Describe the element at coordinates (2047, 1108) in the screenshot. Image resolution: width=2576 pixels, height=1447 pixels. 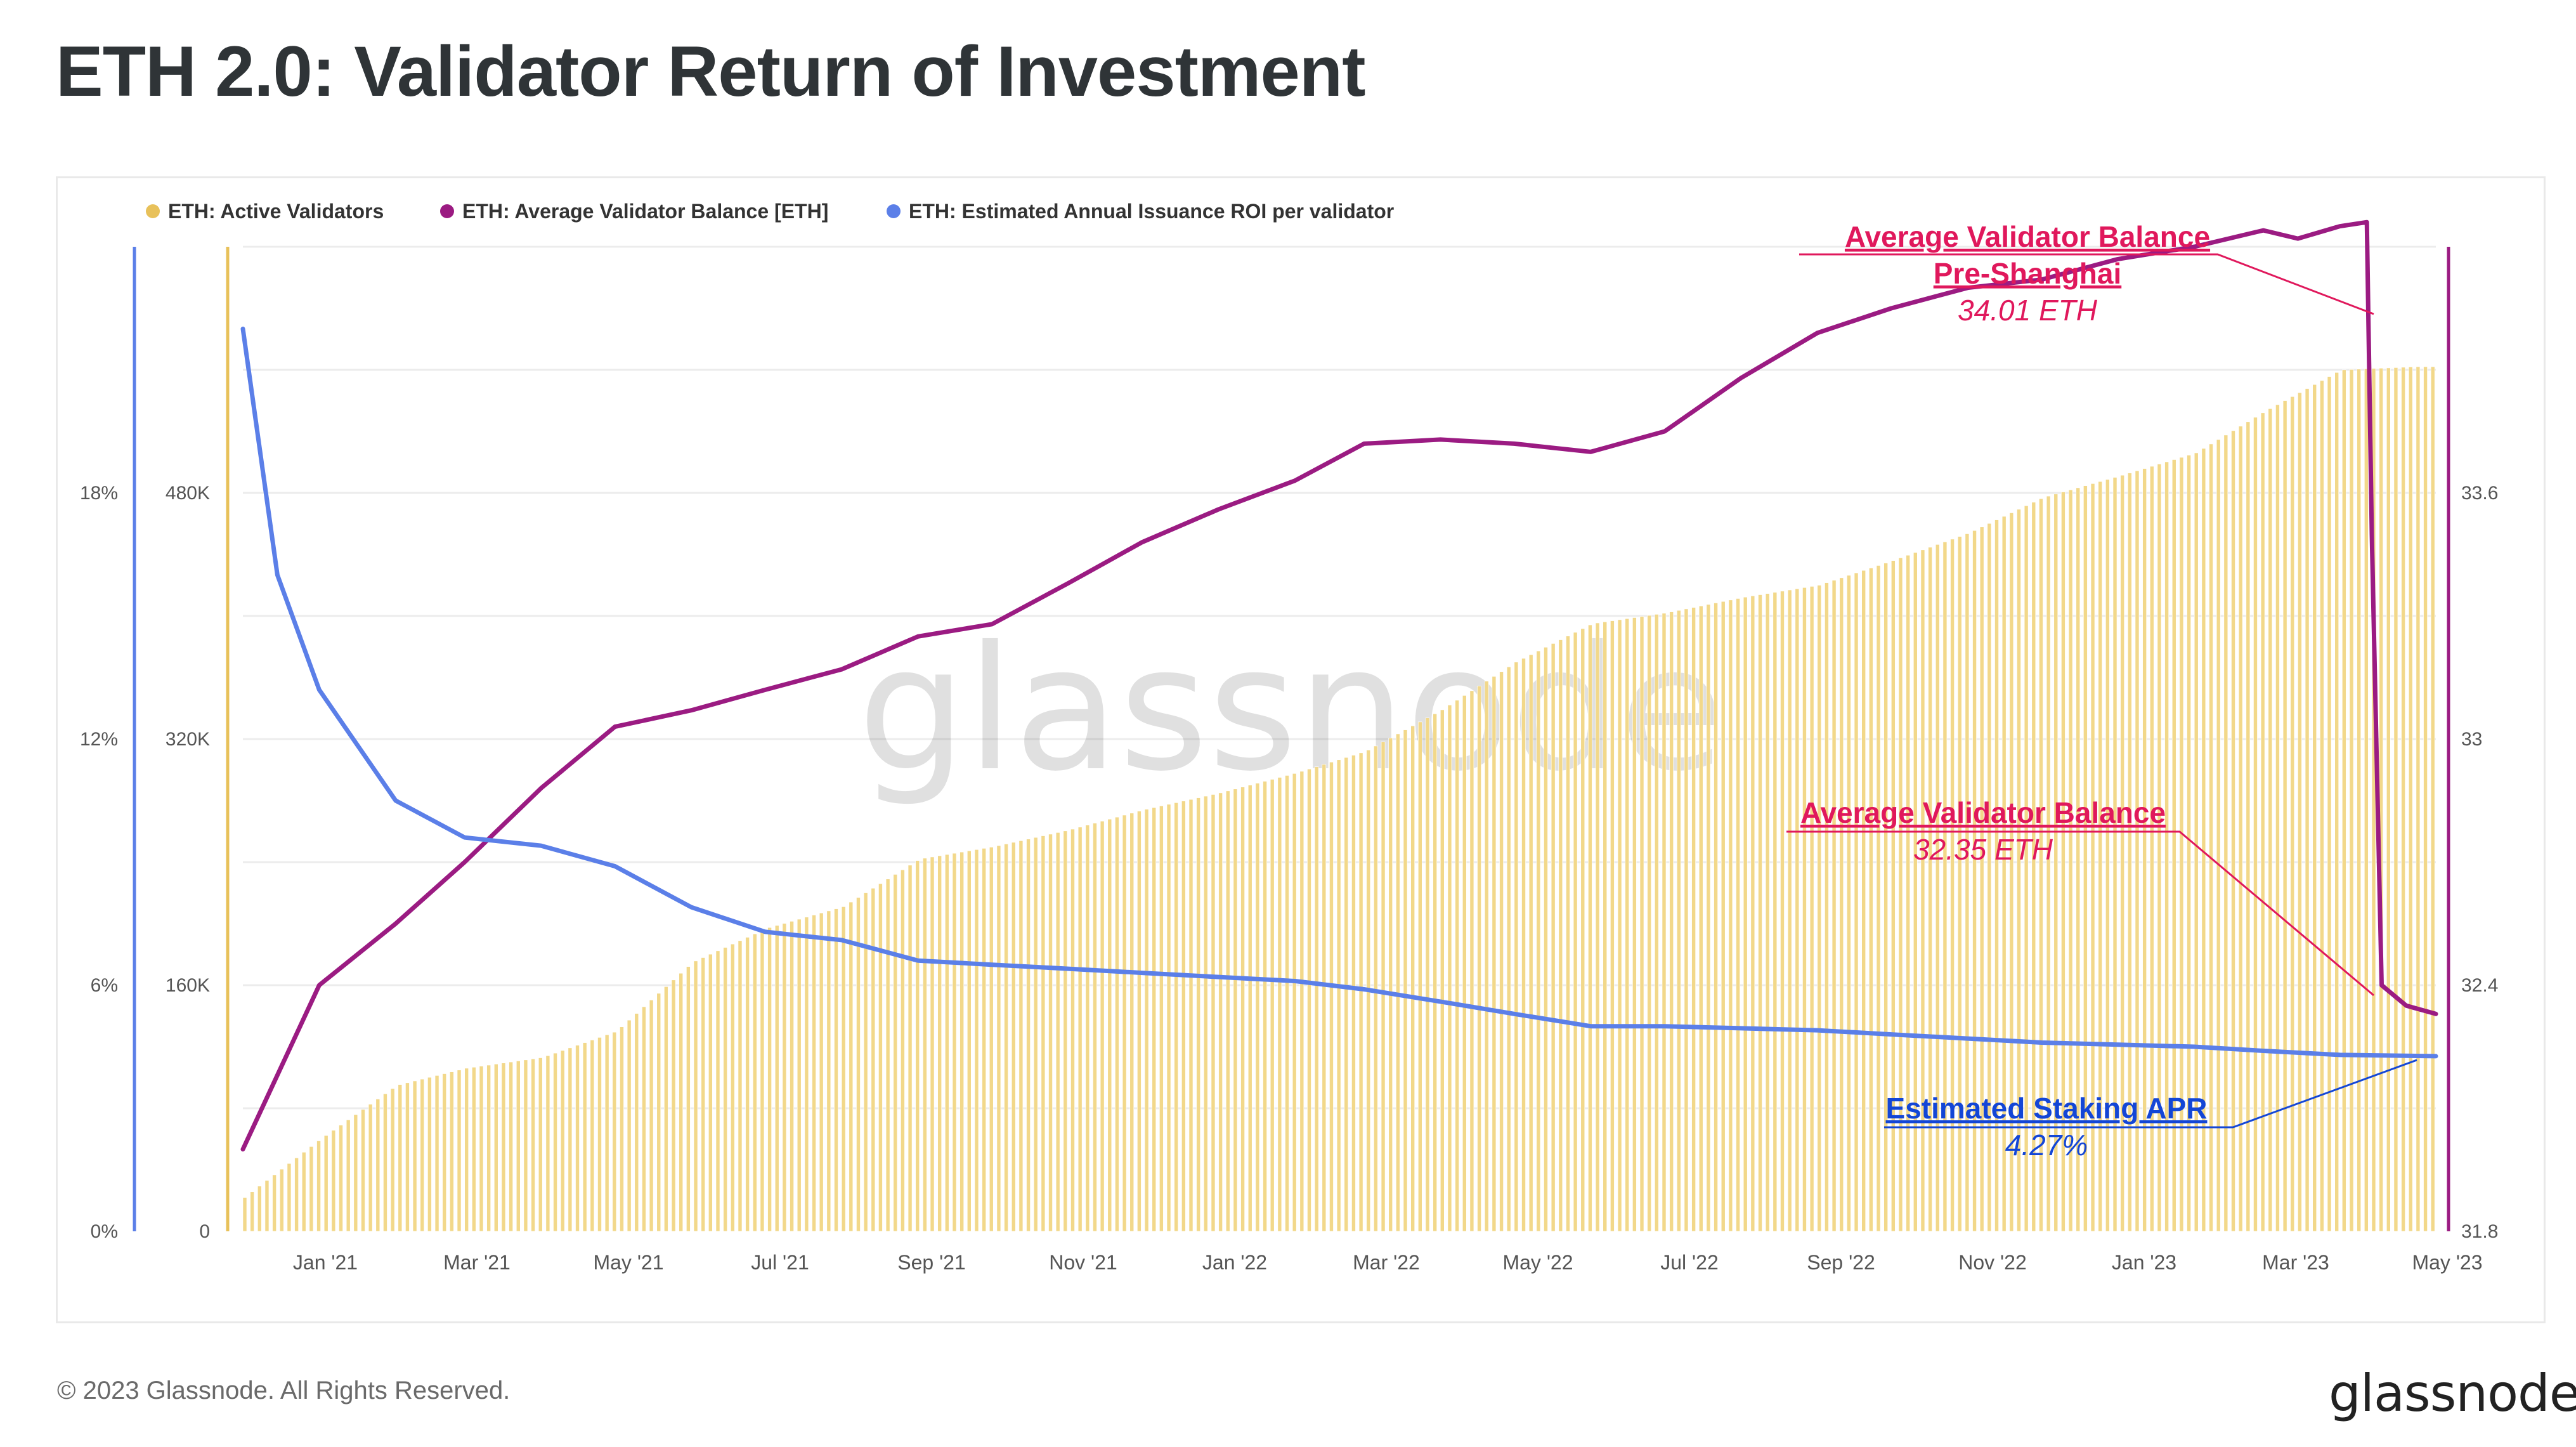
I see `annotation-title: Estimated Staking APR` at that location.